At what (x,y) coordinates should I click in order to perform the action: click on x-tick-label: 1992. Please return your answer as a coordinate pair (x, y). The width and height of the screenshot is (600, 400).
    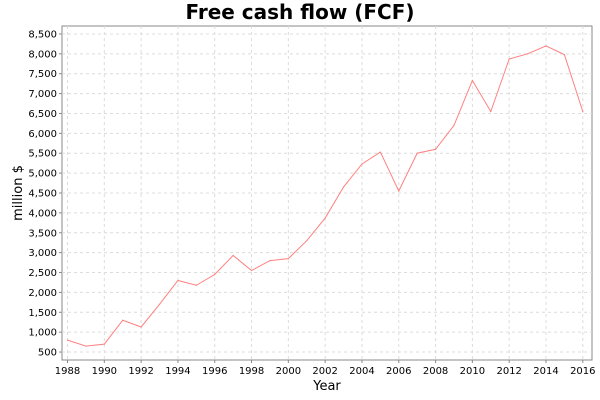
    Looking at the image, I should click on (140, 371).